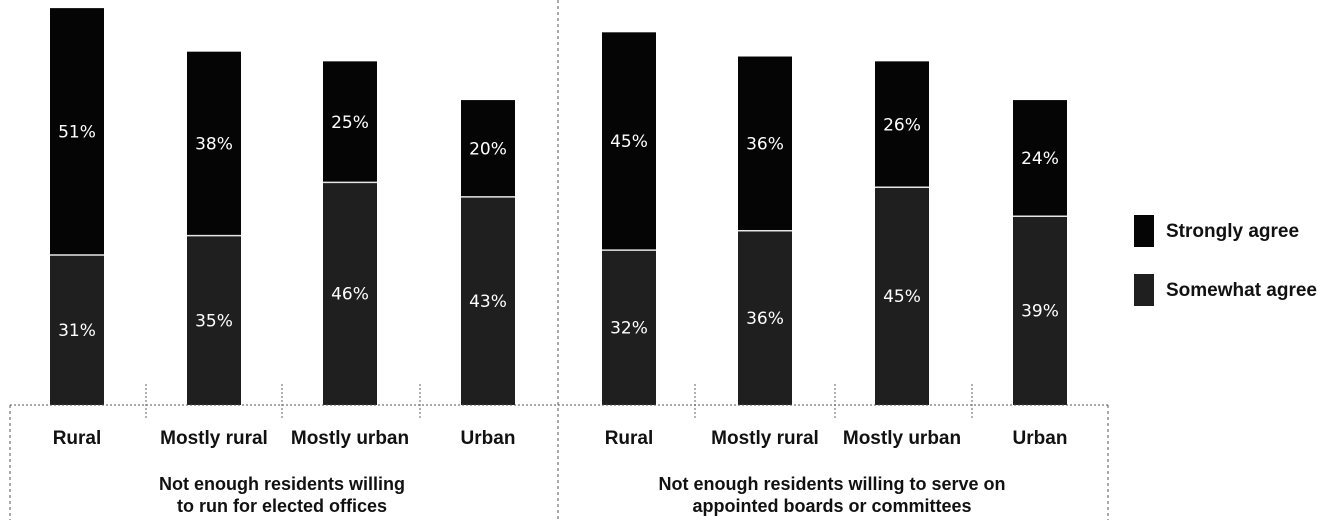 This screenshot has width=1320, height=520. I want to click on value-label-strongly-agree: 36%, so click(765, 145).